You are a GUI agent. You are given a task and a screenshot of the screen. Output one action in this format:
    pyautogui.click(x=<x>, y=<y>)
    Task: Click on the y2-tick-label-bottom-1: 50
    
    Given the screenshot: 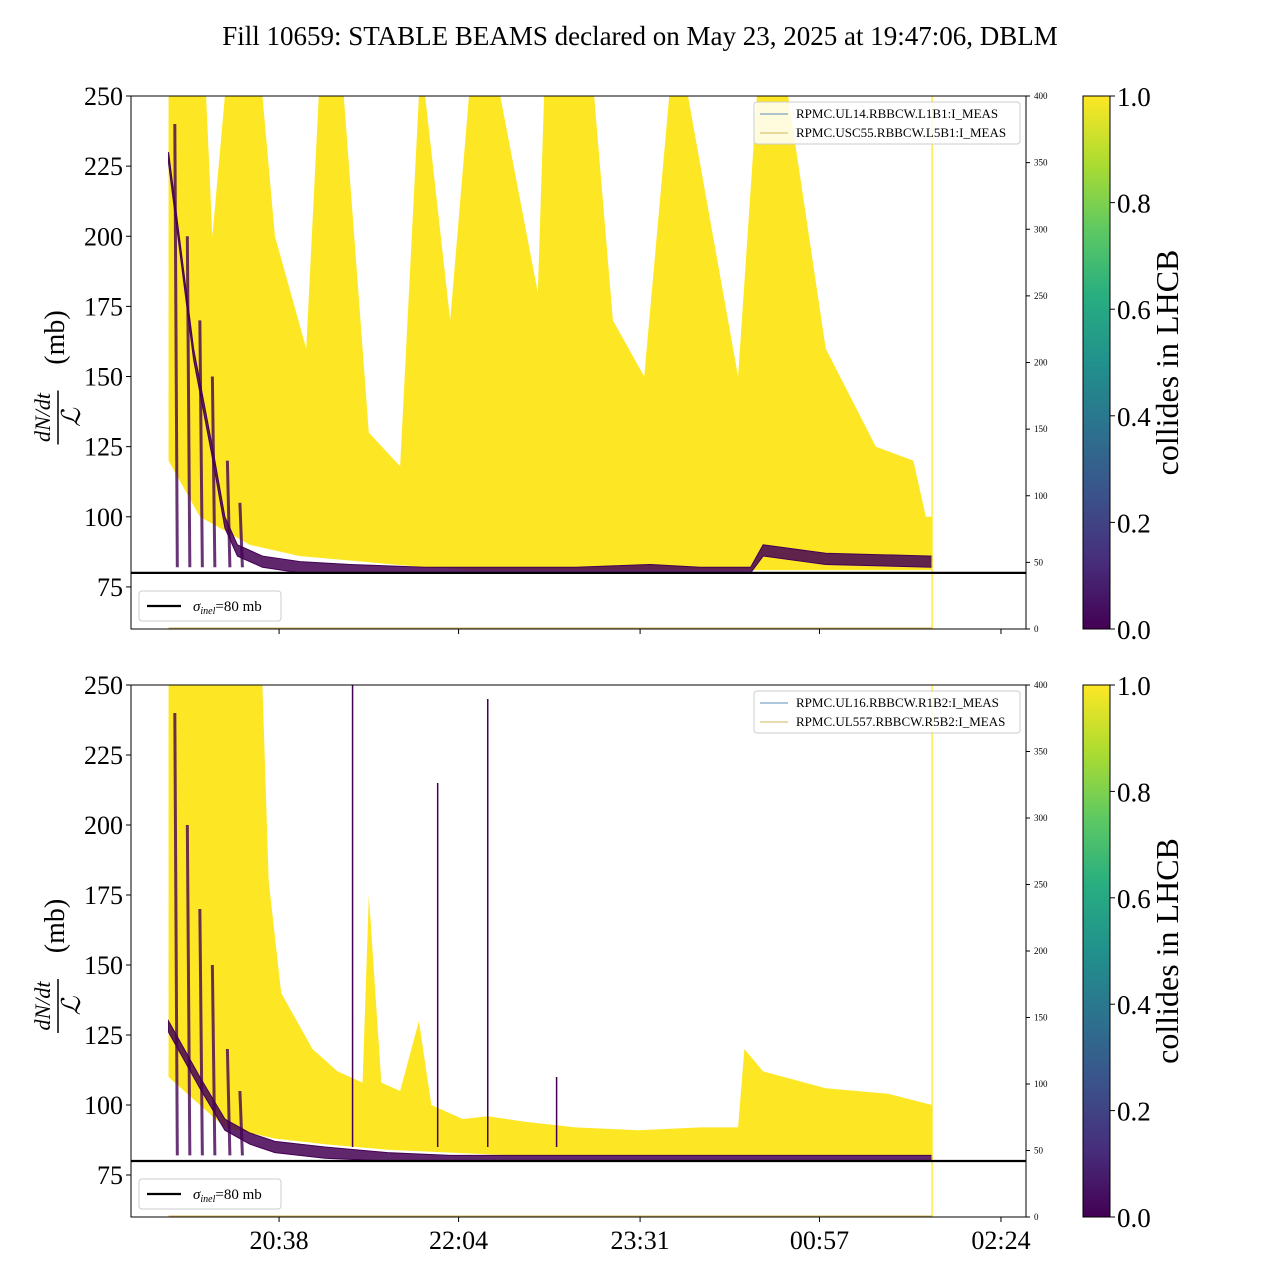 What is the action you would take?
    pyautogui.click(x=1039, y=1151)
    